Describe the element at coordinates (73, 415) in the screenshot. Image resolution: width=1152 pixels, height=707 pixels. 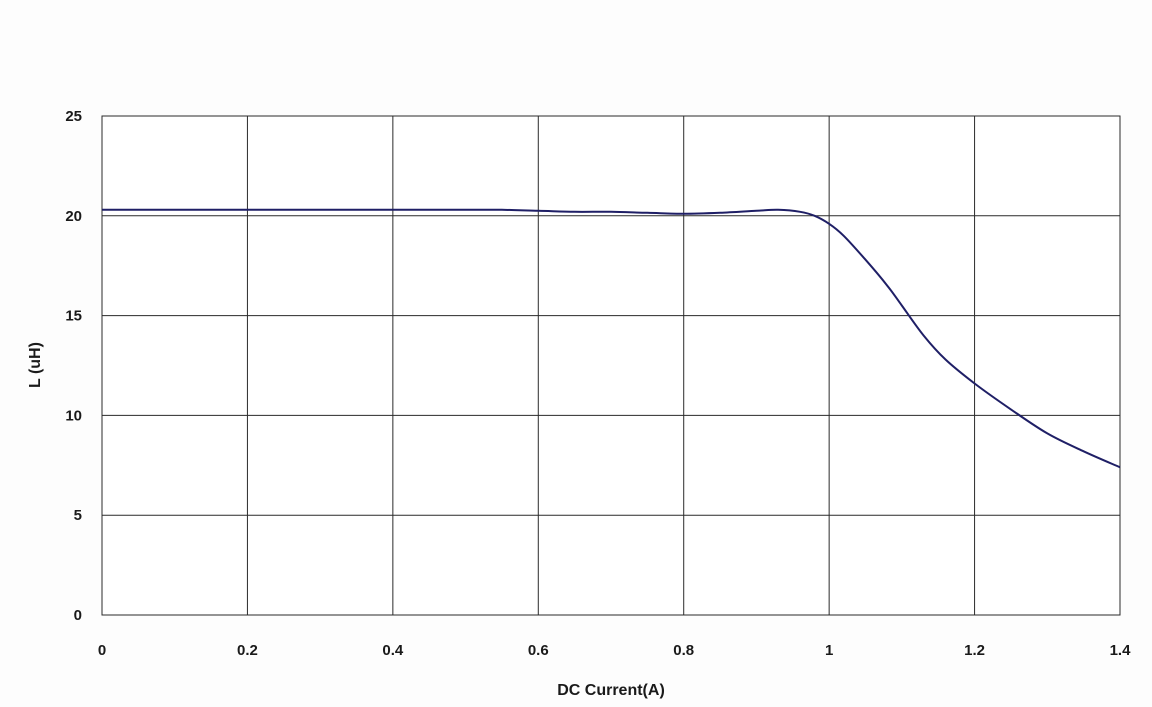
I see `y-tick-label: 10` at that location.